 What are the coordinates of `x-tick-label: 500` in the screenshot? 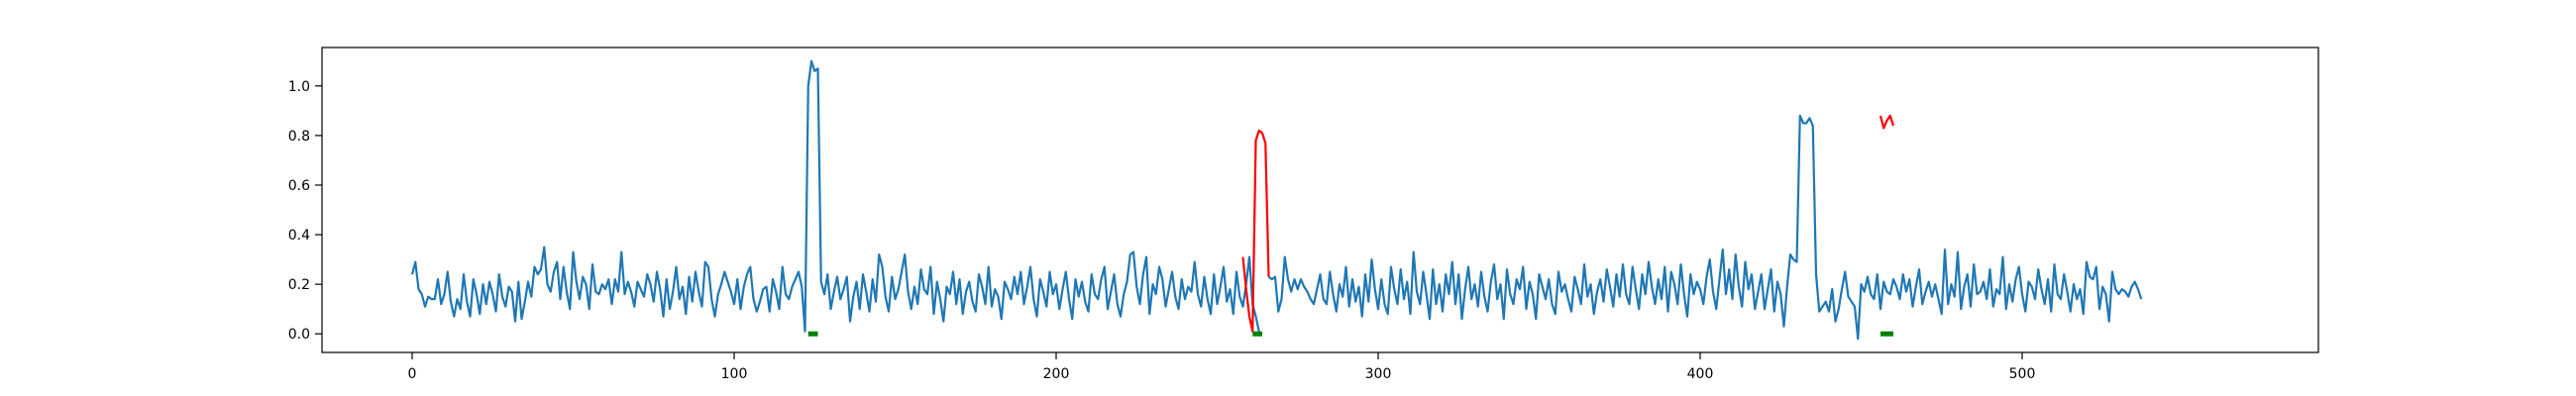 It's located at (2022, 374).